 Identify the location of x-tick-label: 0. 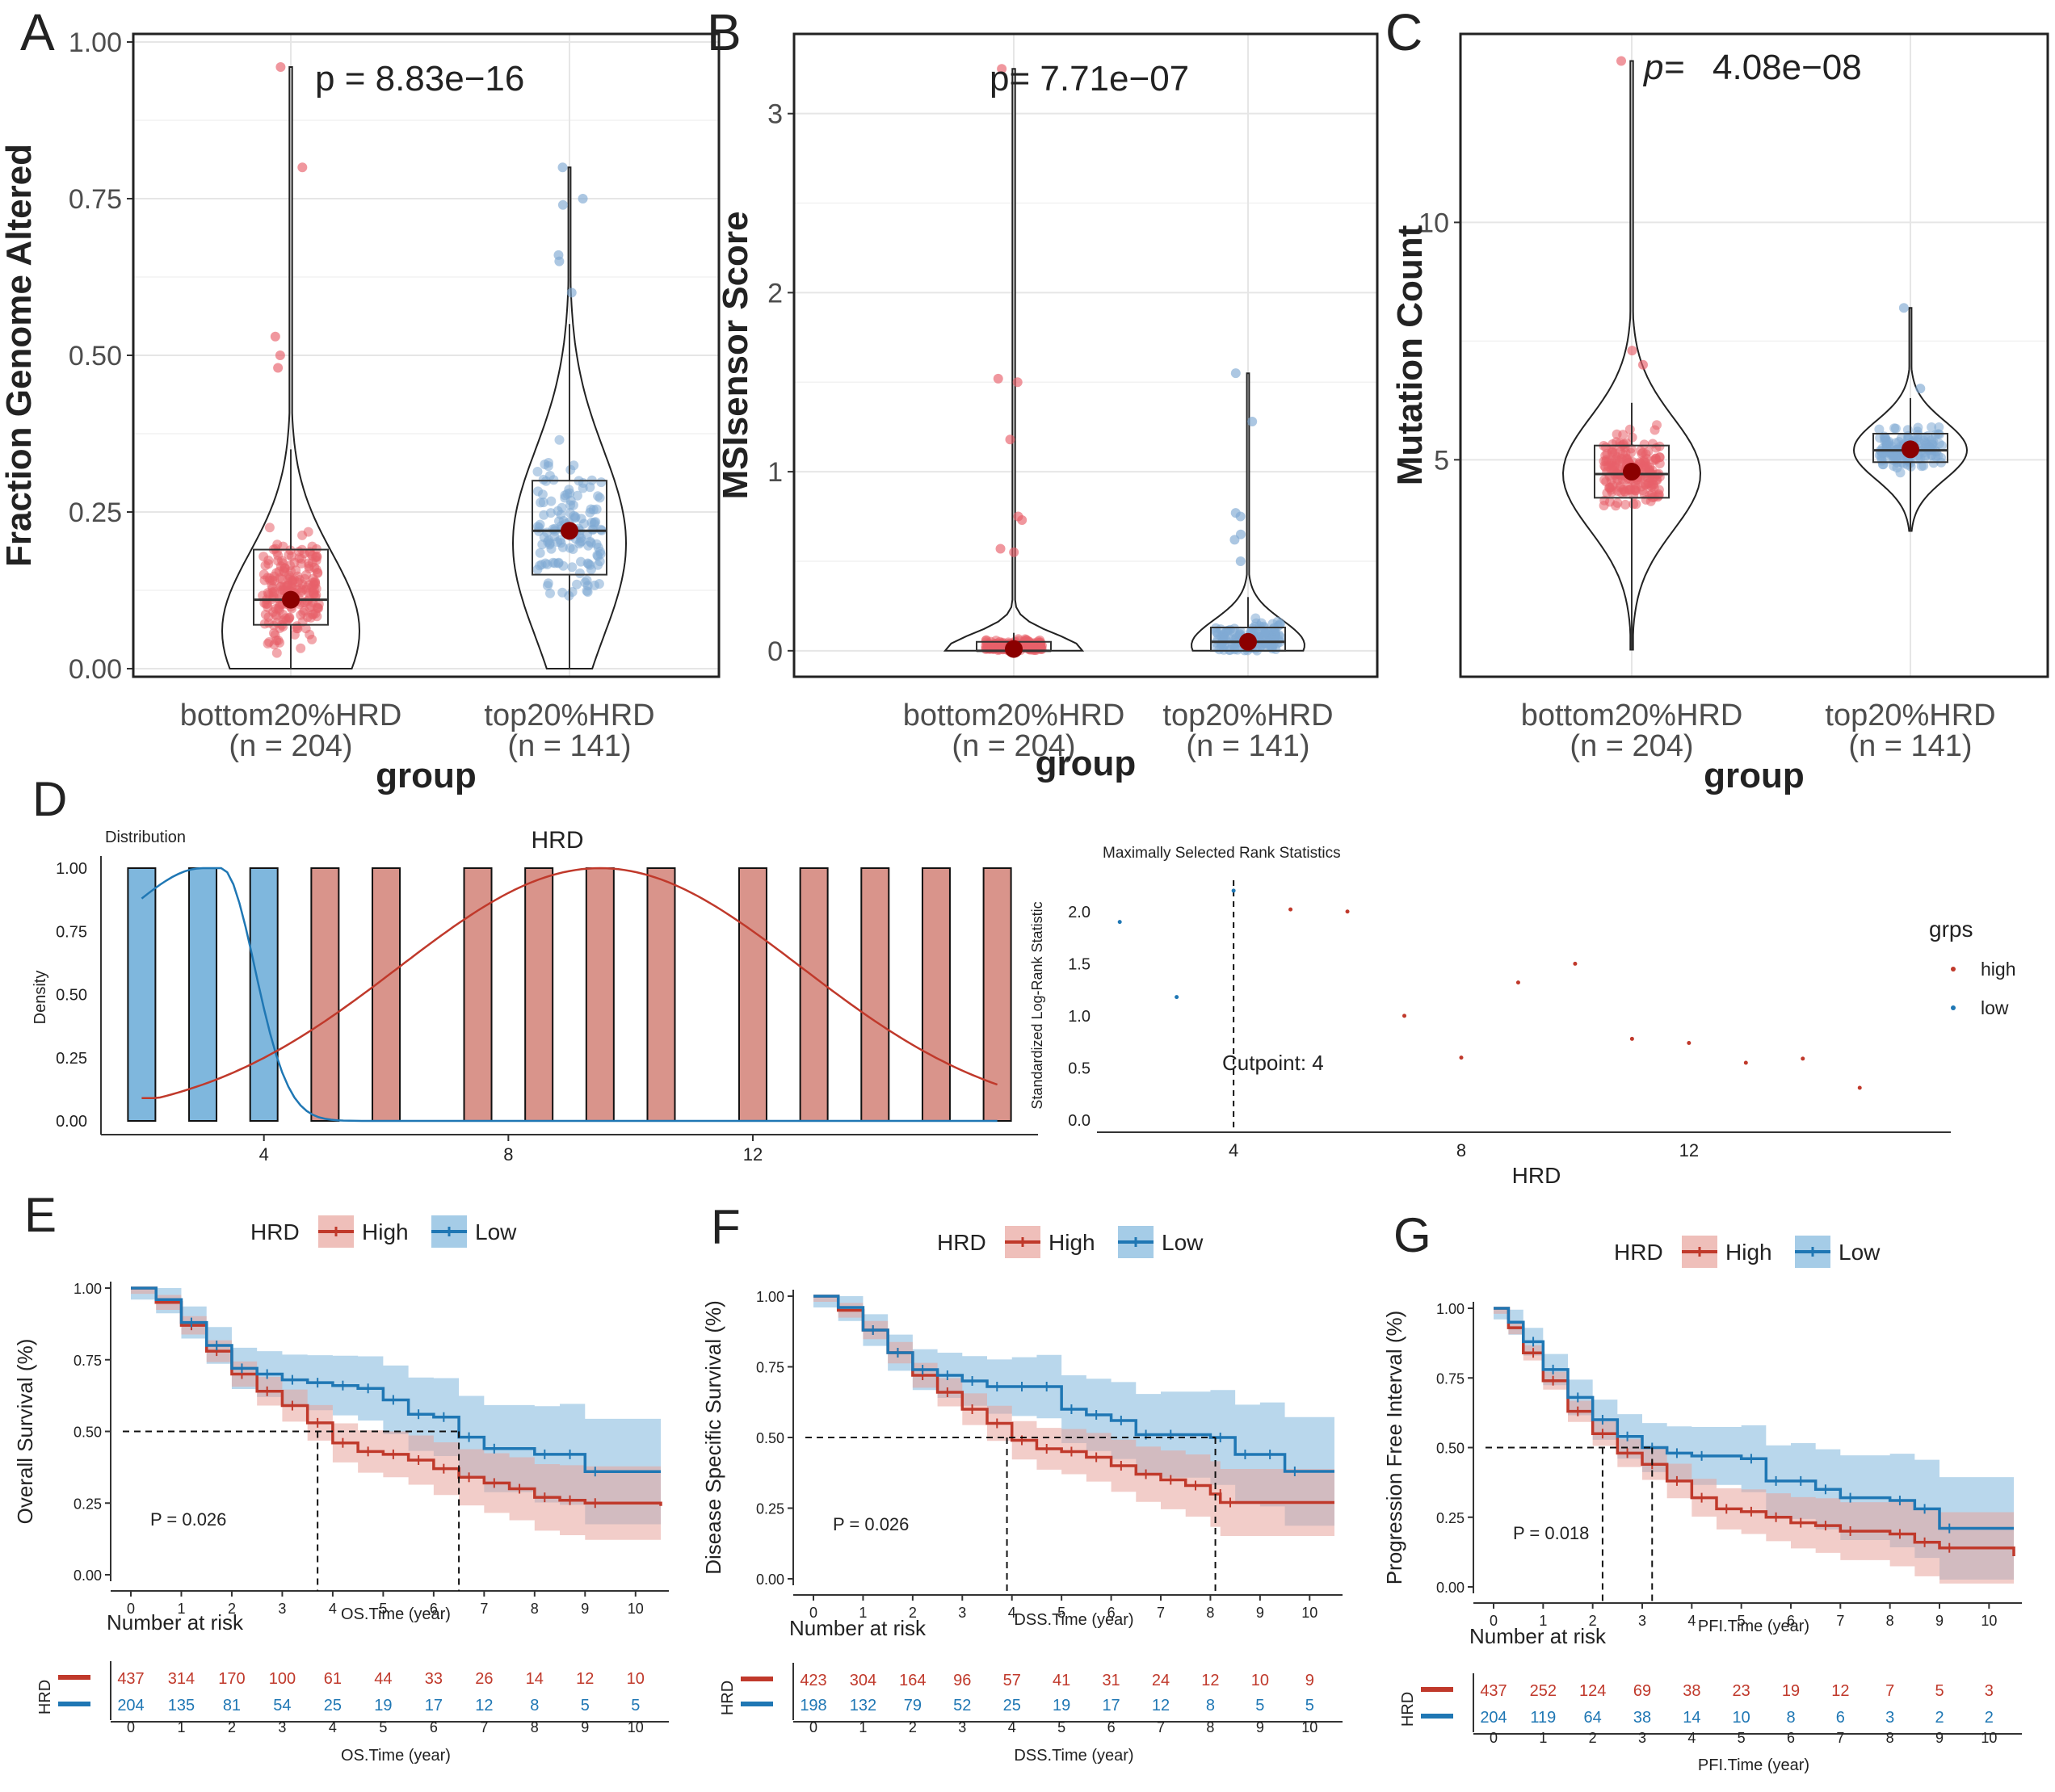
(1494, 1621).